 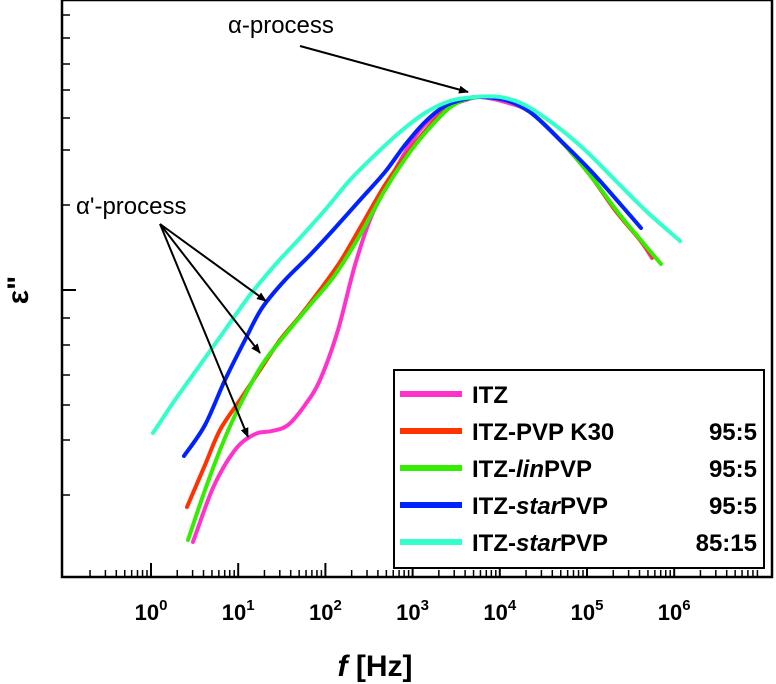 I want to click on legend-label: ITZ-PVP K30, so click(x=543, y=432).